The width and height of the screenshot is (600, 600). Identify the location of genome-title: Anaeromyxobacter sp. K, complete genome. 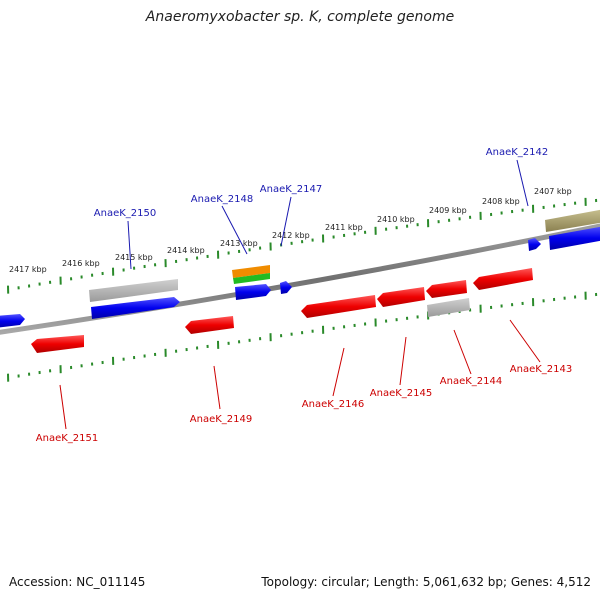
(300, 17).